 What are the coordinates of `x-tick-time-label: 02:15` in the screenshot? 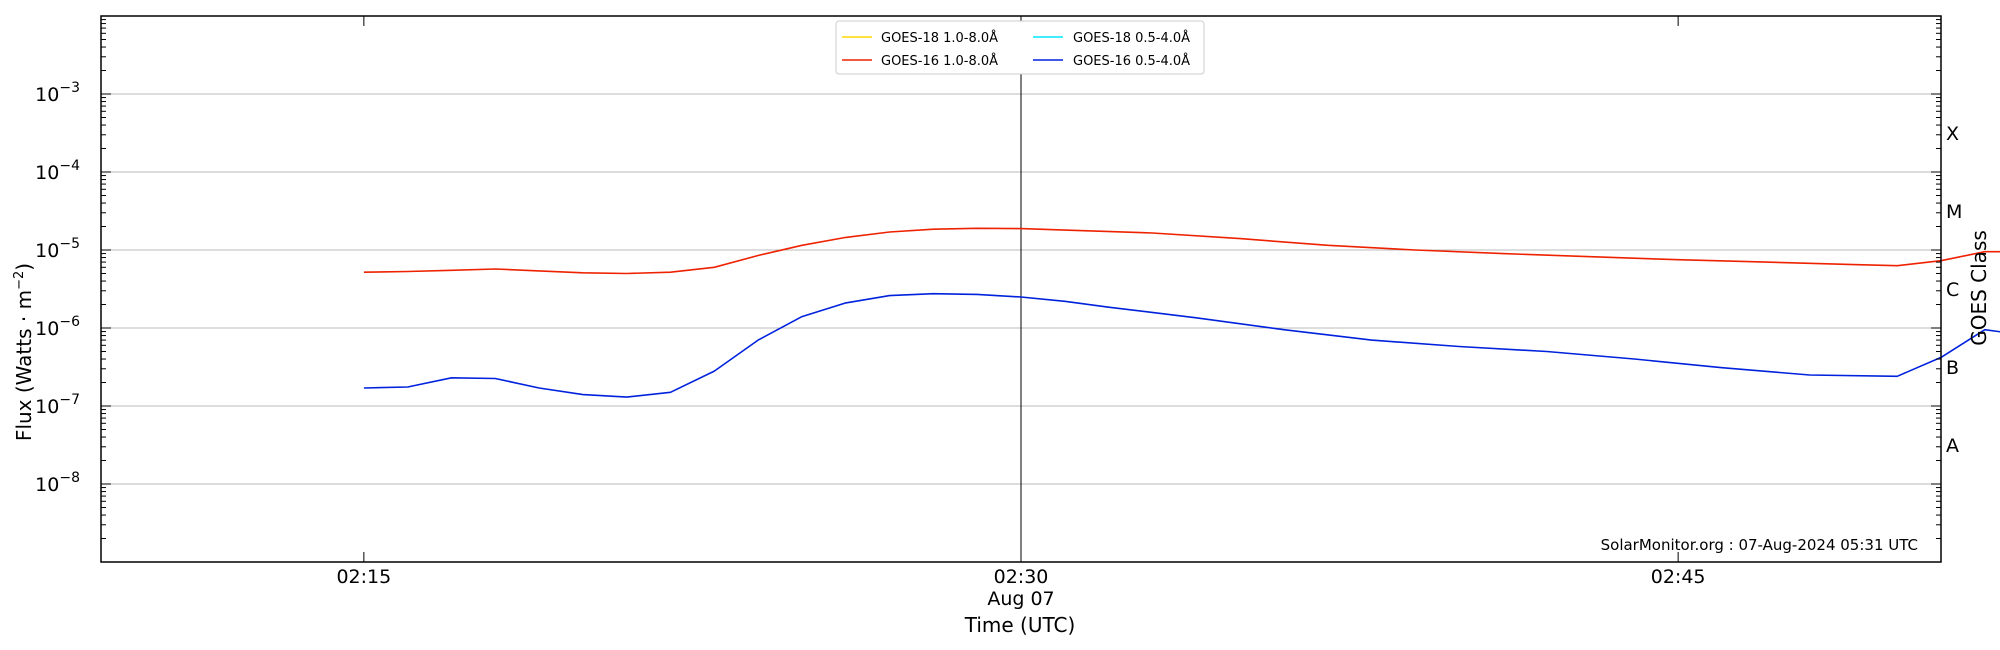 It's located at (363, 577).